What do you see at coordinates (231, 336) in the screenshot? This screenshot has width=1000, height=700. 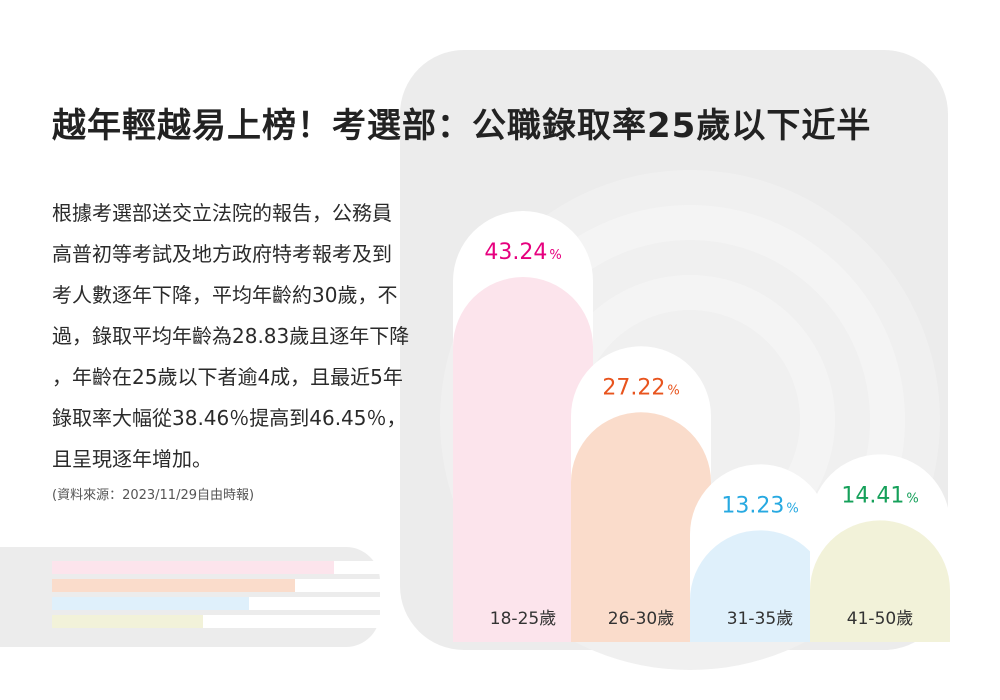 I see `body-line: 過，錄取平均年齡為28.83歲且逐年下降` at bounding box center [231, 336].